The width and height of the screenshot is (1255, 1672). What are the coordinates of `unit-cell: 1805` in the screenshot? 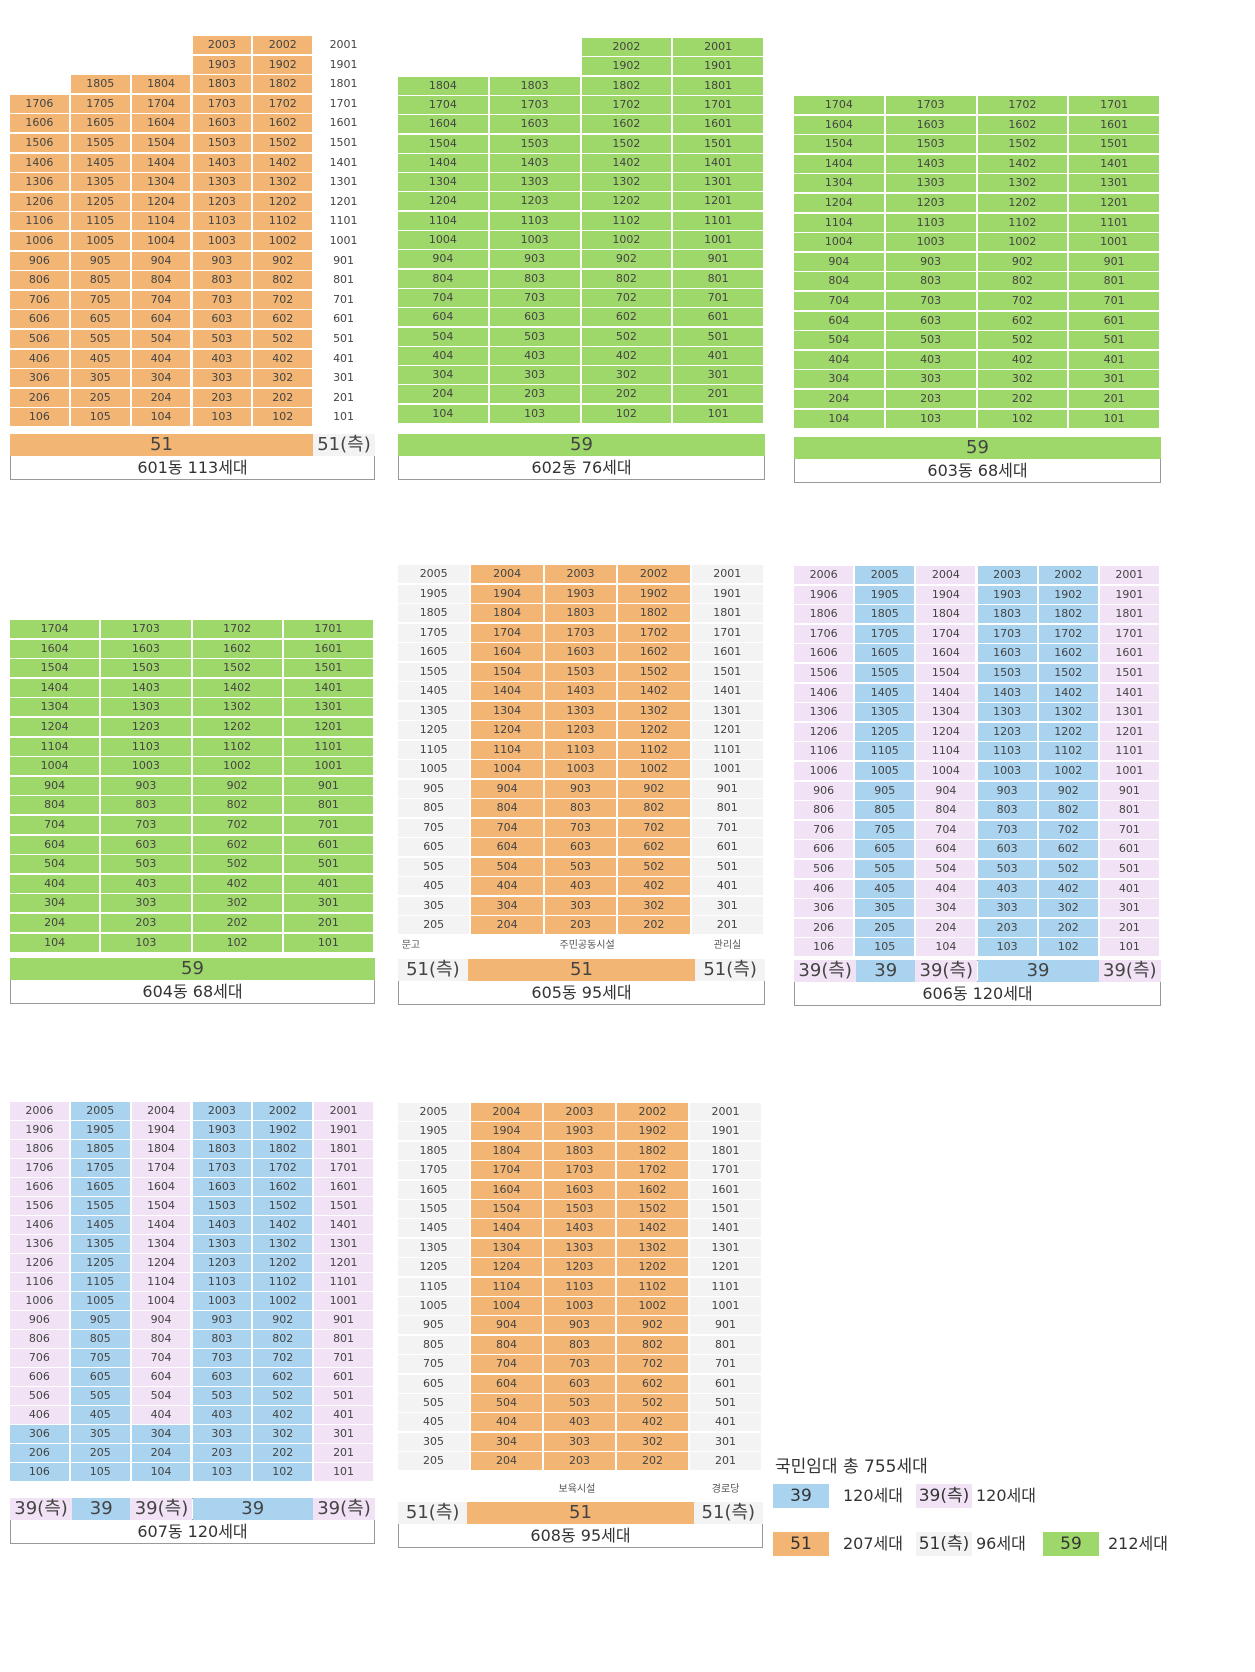 It's located at (434, 613).